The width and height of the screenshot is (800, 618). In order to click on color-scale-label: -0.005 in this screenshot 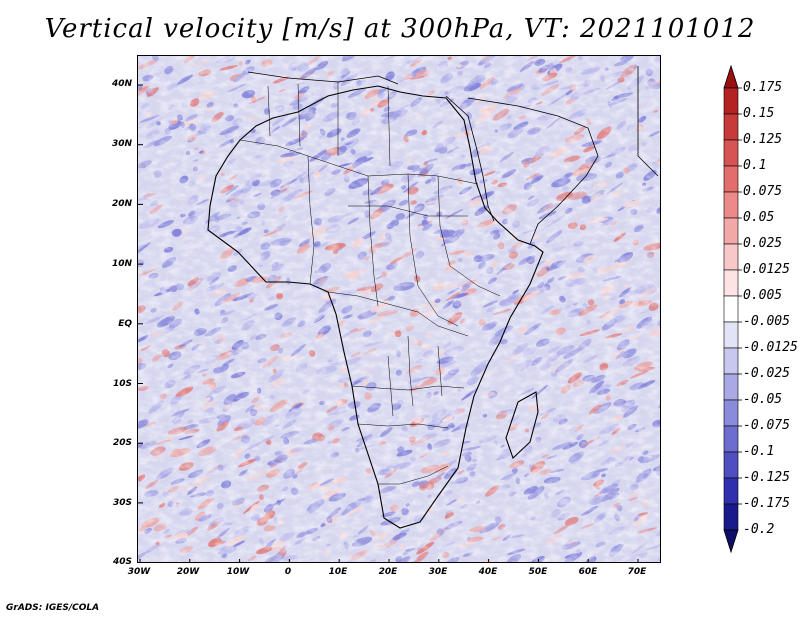, I will do `click(766, 321)`.